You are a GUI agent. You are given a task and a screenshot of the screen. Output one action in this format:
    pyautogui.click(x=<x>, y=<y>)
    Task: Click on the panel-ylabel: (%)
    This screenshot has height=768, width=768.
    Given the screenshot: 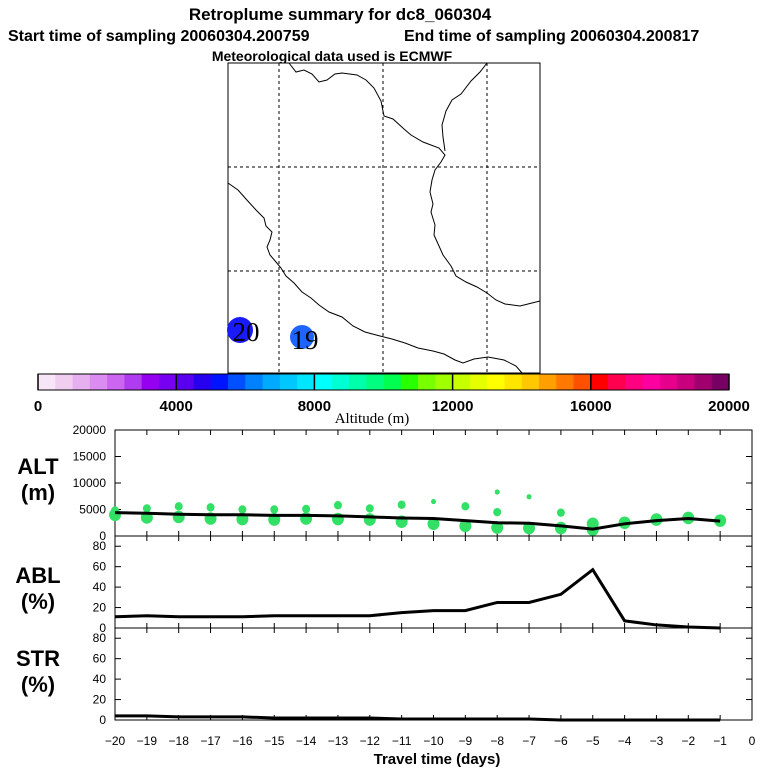 What is the action you would take?
    pyautogui.click(x=38, y=684)
    